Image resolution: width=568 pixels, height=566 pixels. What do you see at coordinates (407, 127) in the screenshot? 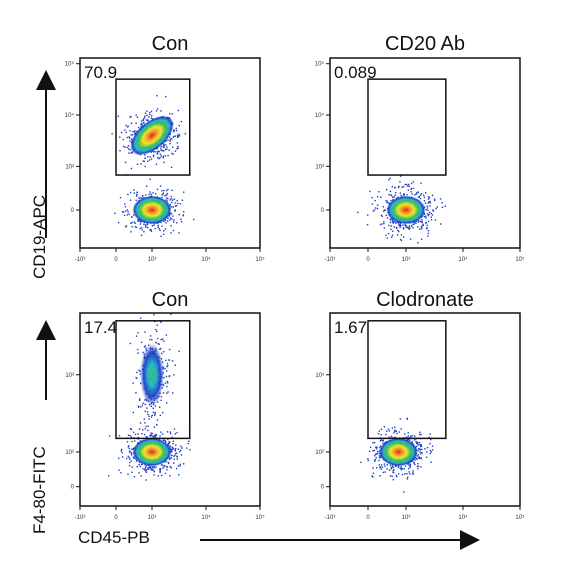
I see `gate-rect` at bounding box center [407, 127].